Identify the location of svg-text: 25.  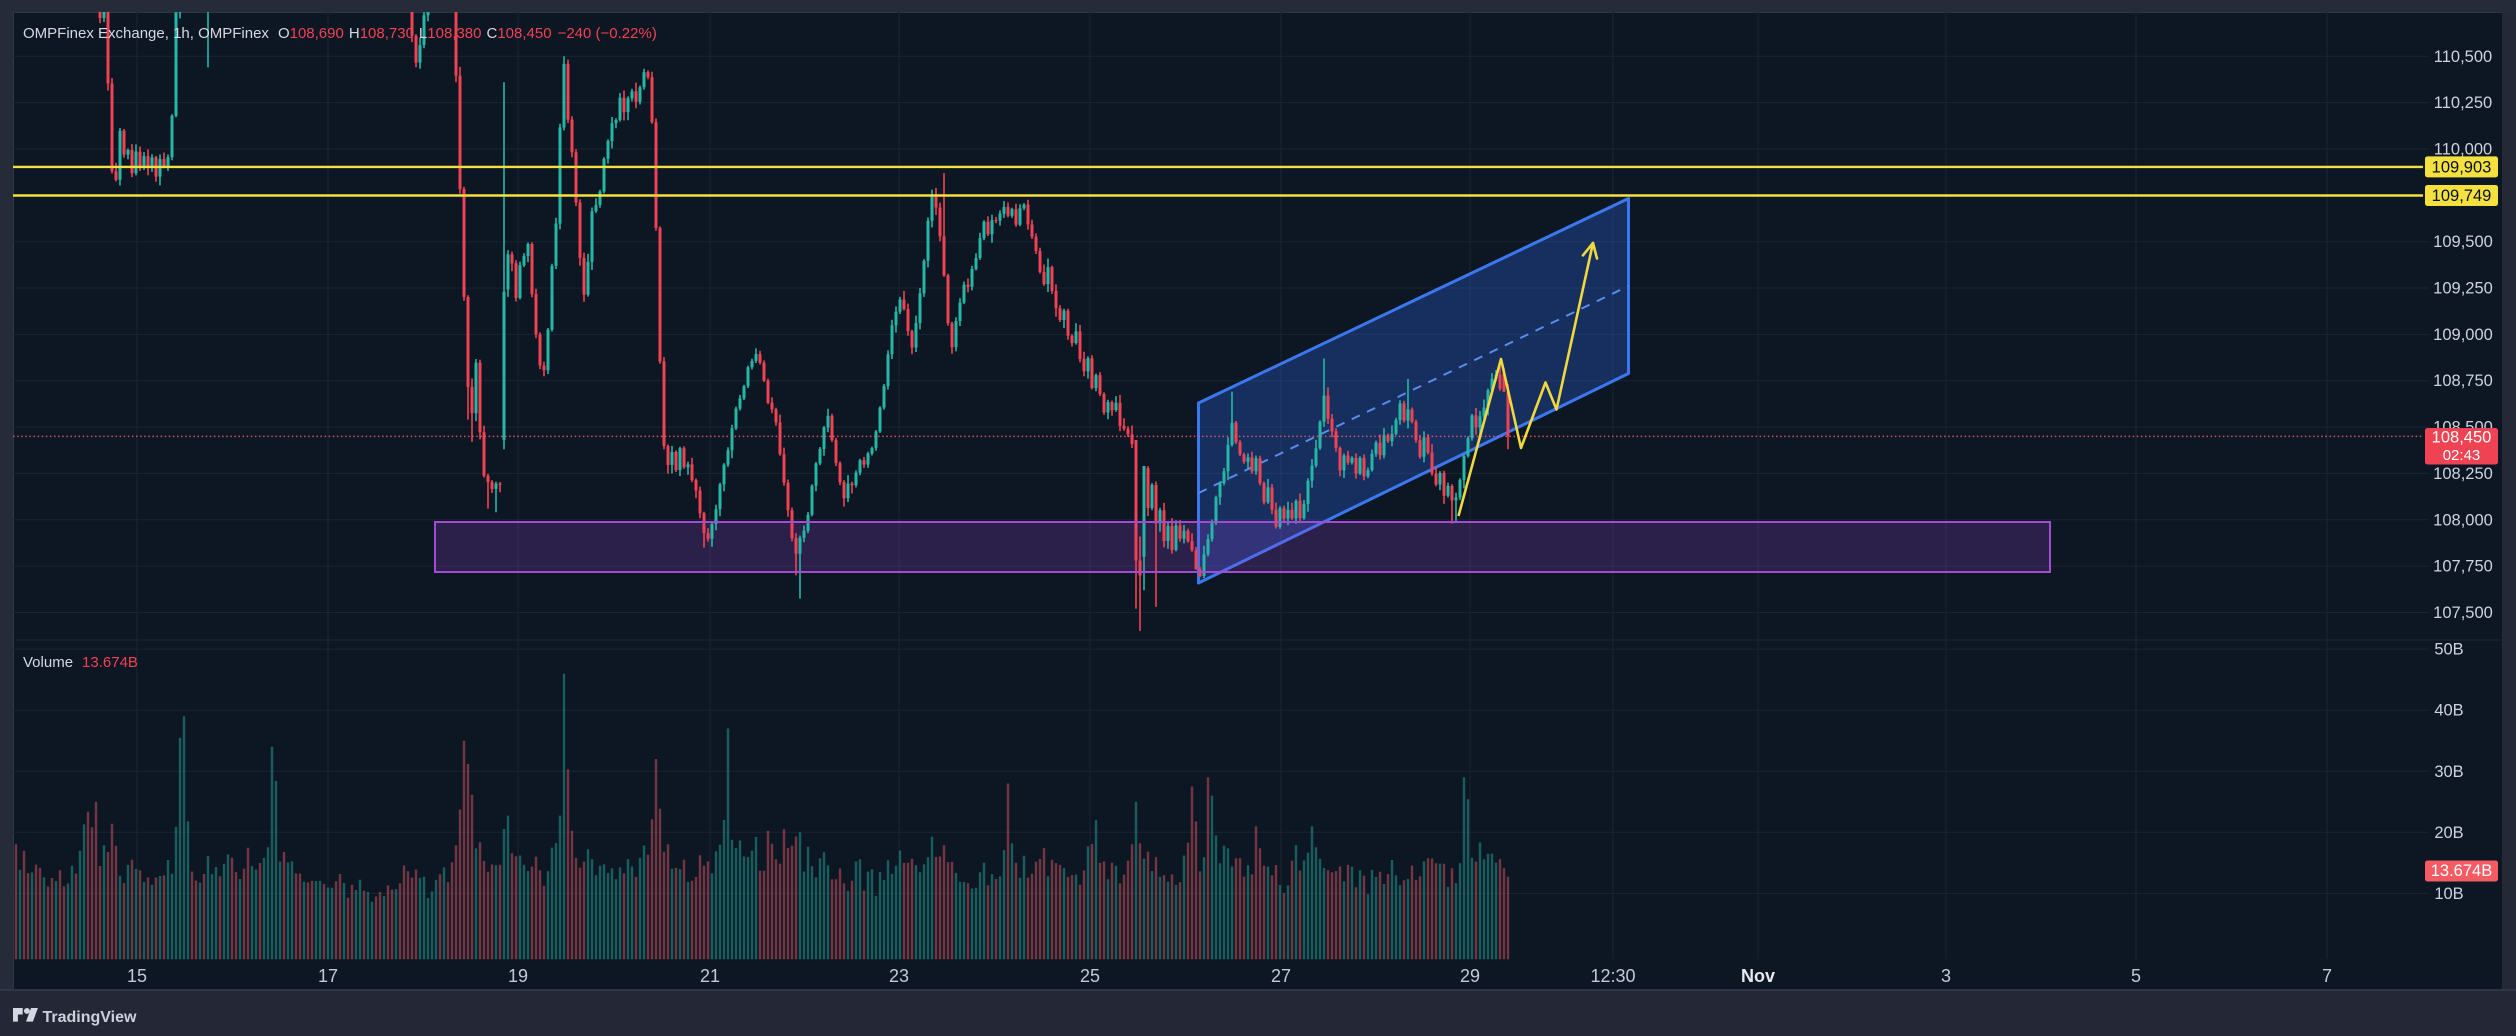
(1090, 976).